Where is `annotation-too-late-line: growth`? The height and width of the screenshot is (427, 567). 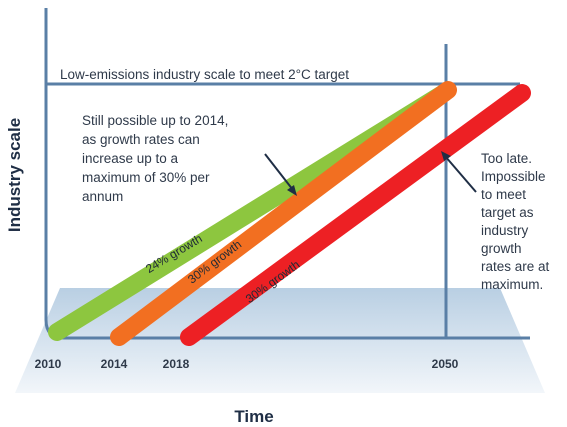
annotation-too-late-line: growth is located at coordinates (501, 248).